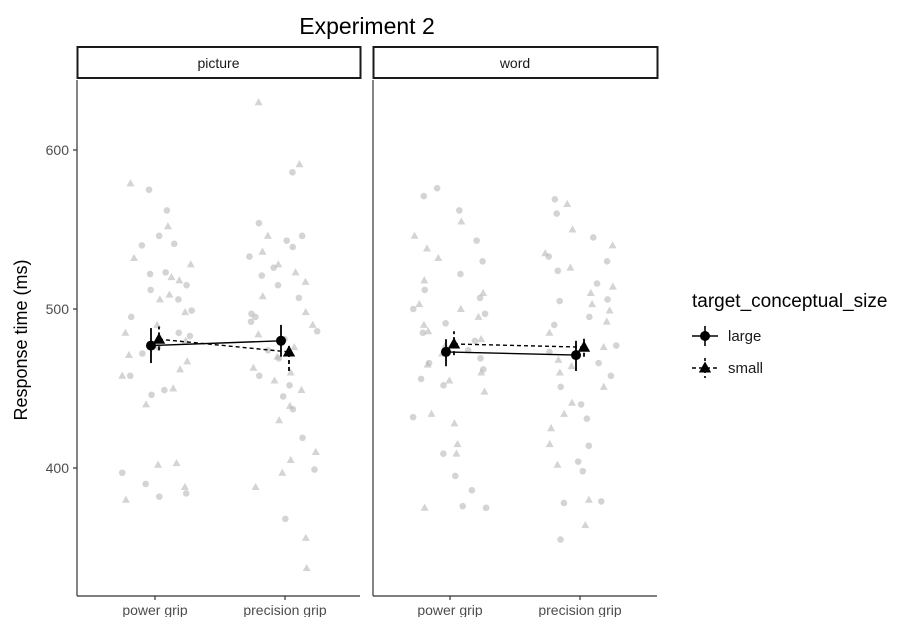 The width and height of the screenshot is (924, 617). What do you see at coordinates (367, 26) in the screenshot?
I see `chart-title: Experiment 2` at bounding box center [367, 26].